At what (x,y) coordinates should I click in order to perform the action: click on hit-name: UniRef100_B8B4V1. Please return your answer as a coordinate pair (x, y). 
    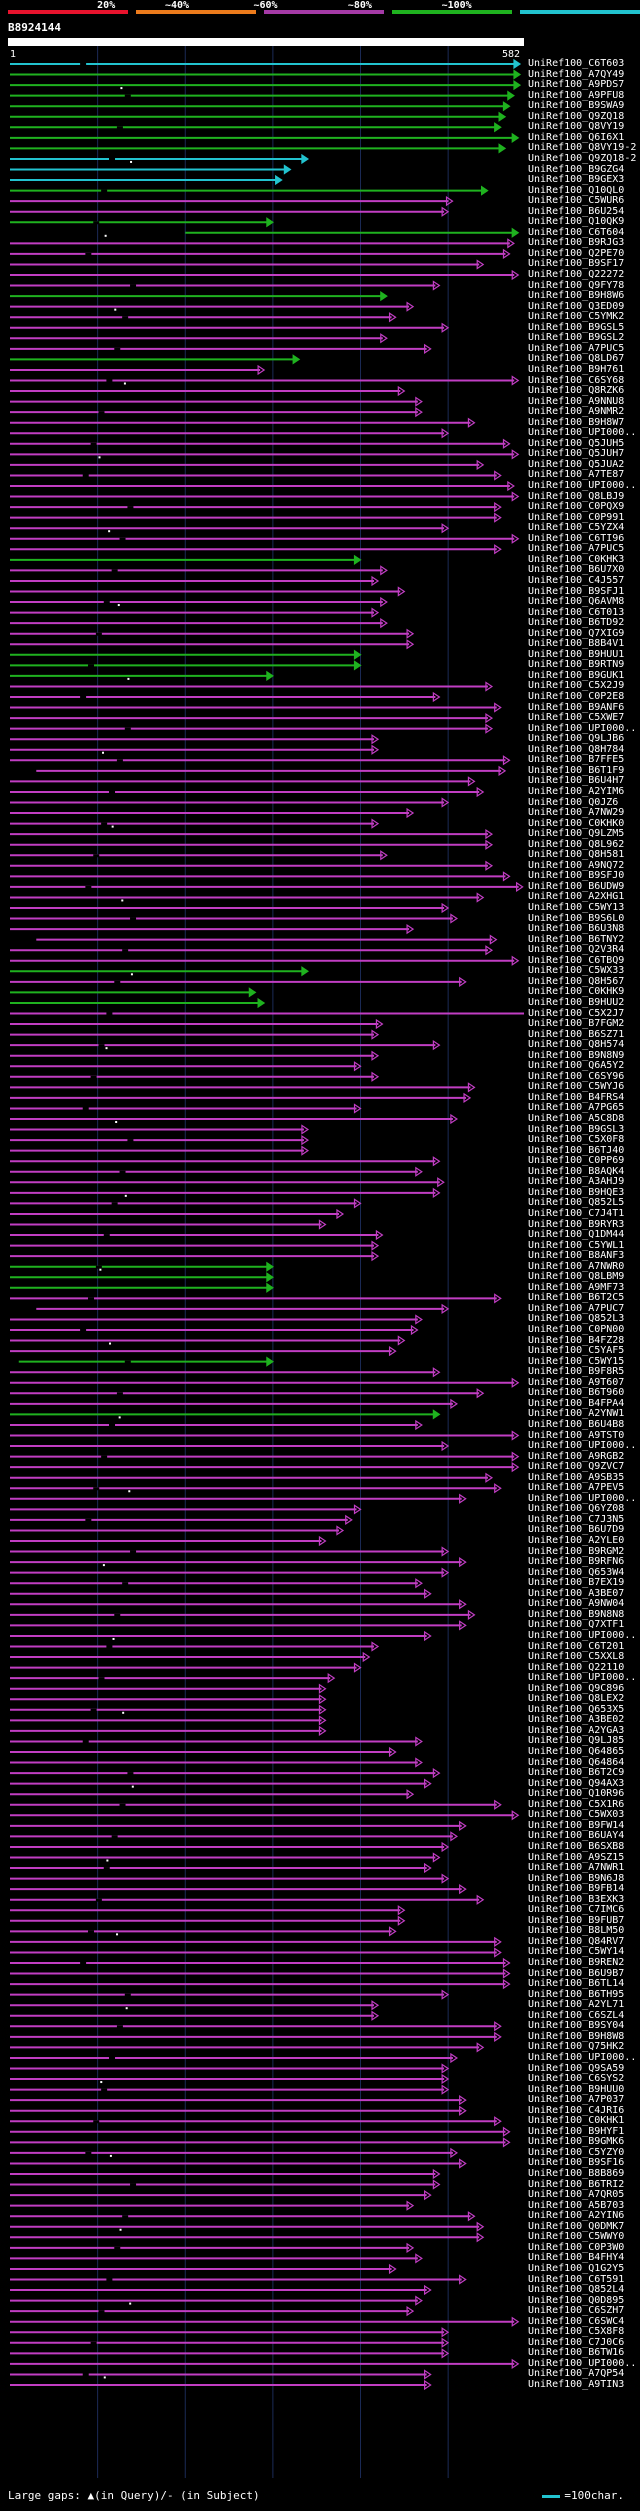
    Looking at the image, I should click on (576, 644).